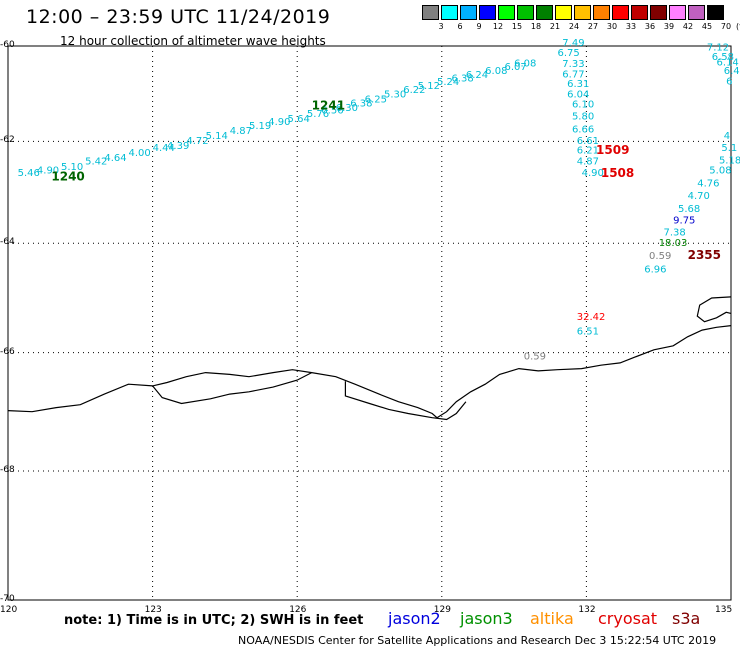 The height and width of the screenshot is (650, 740). I want to click on wave-height-value: 9.75, so click(684, 220).